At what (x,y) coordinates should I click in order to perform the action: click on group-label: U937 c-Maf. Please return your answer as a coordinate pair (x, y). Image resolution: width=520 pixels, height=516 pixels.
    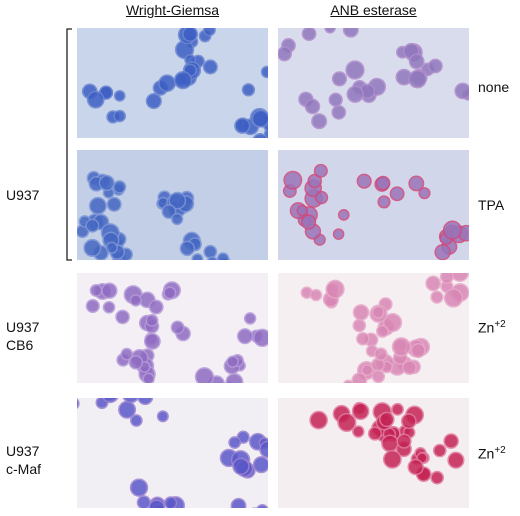
    Looking at the image, I should click on (23, 460).